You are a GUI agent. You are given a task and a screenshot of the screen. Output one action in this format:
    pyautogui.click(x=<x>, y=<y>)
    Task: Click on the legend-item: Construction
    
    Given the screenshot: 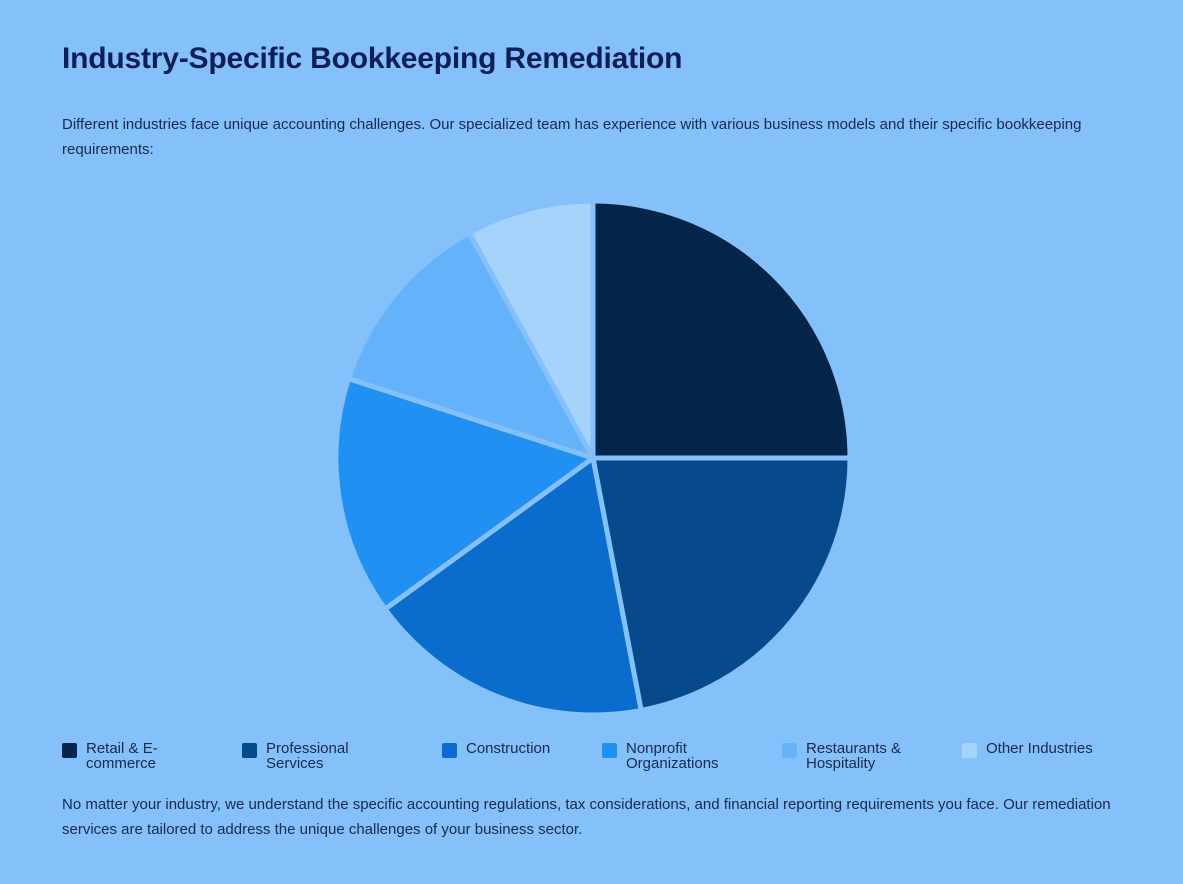 What is the action you would take?
    pyautogui.click(x=522, y=749)
    